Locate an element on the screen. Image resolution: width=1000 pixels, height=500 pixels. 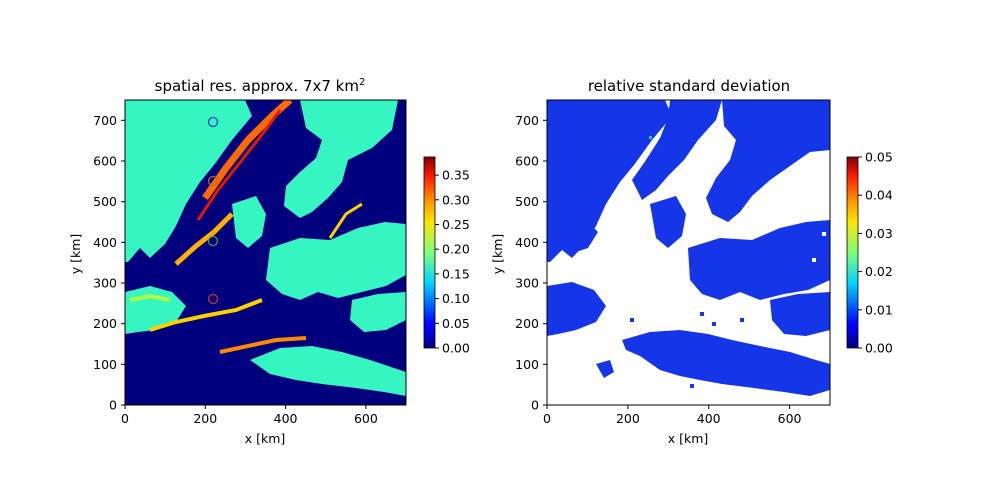
left-y-tick-label: 500 is located at coordinates (105, 201).